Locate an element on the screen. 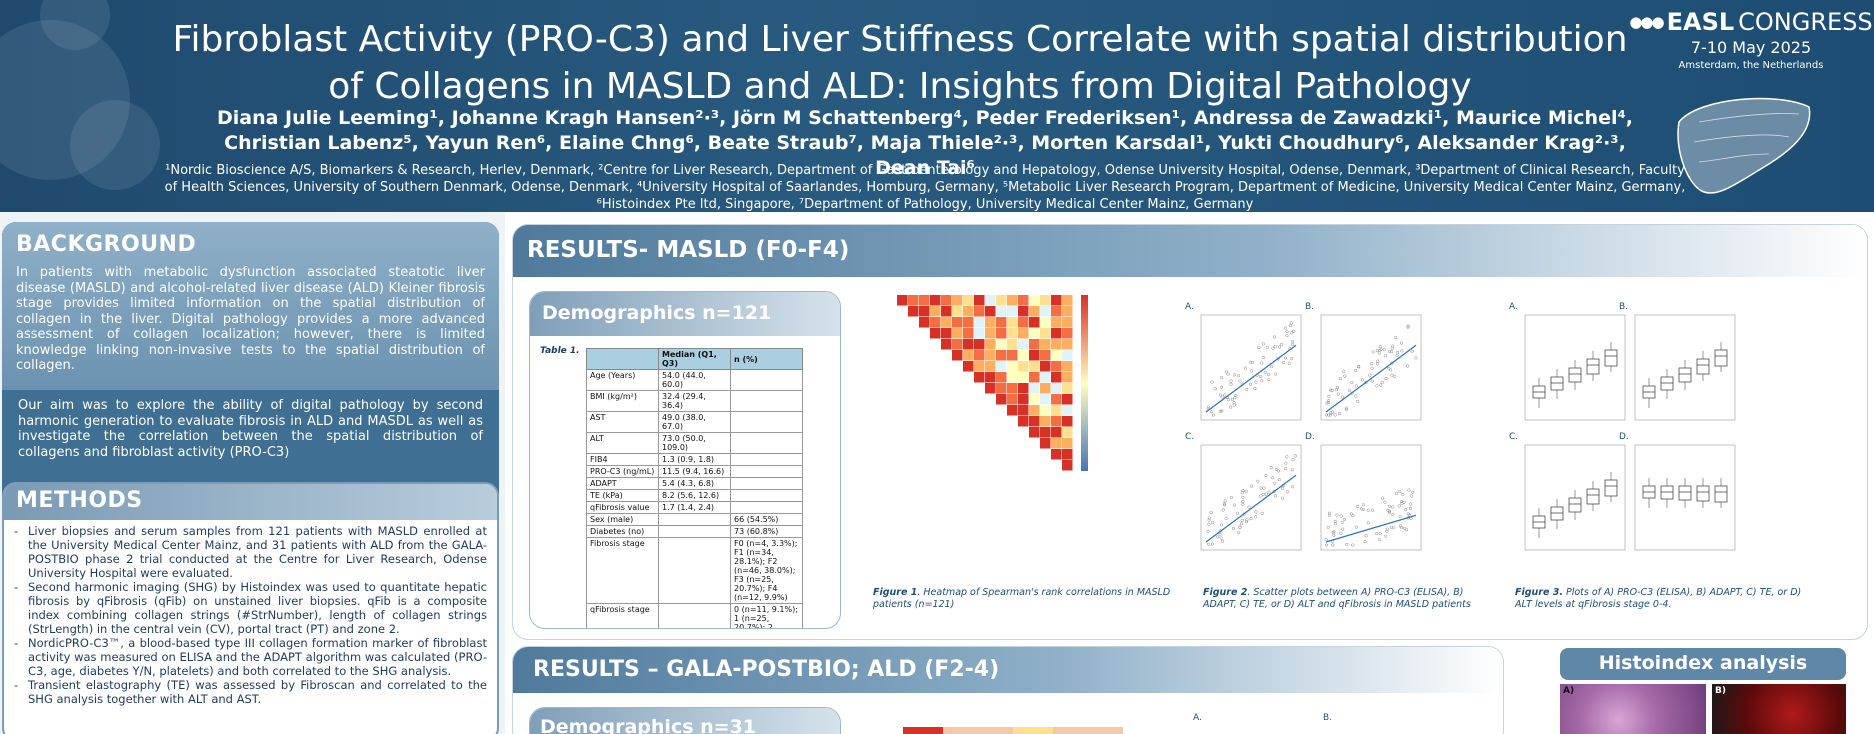  table-row: Age (Years) 54.0 (44.0, 60.0) is located at coordinates (694, 380).